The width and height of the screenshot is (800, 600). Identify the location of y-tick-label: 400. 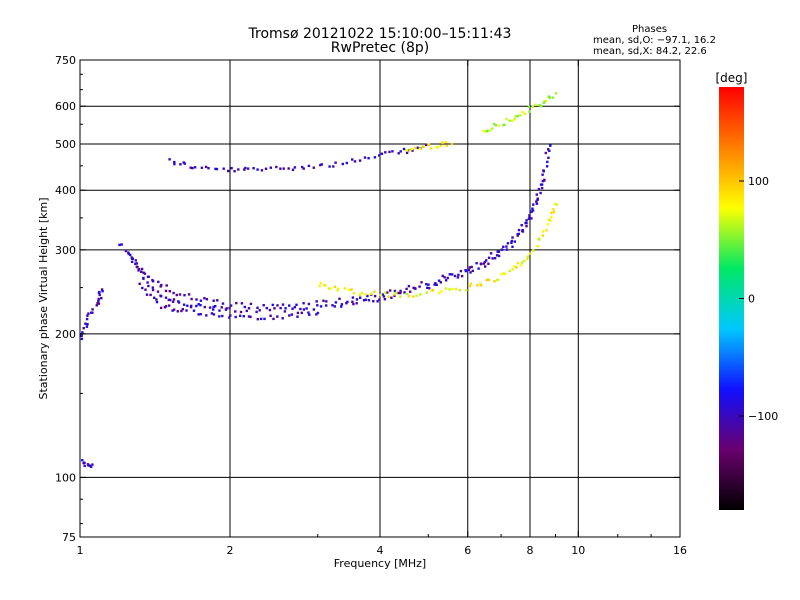
(65, 190).